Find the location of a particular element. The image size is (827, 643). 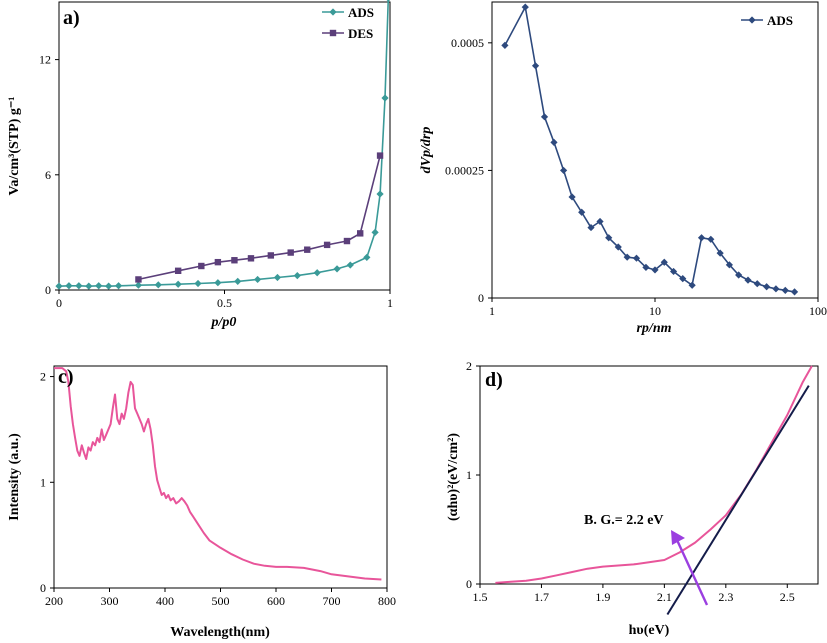

x-axis-label-a: p/p0 is located at coordinates (224, 322).